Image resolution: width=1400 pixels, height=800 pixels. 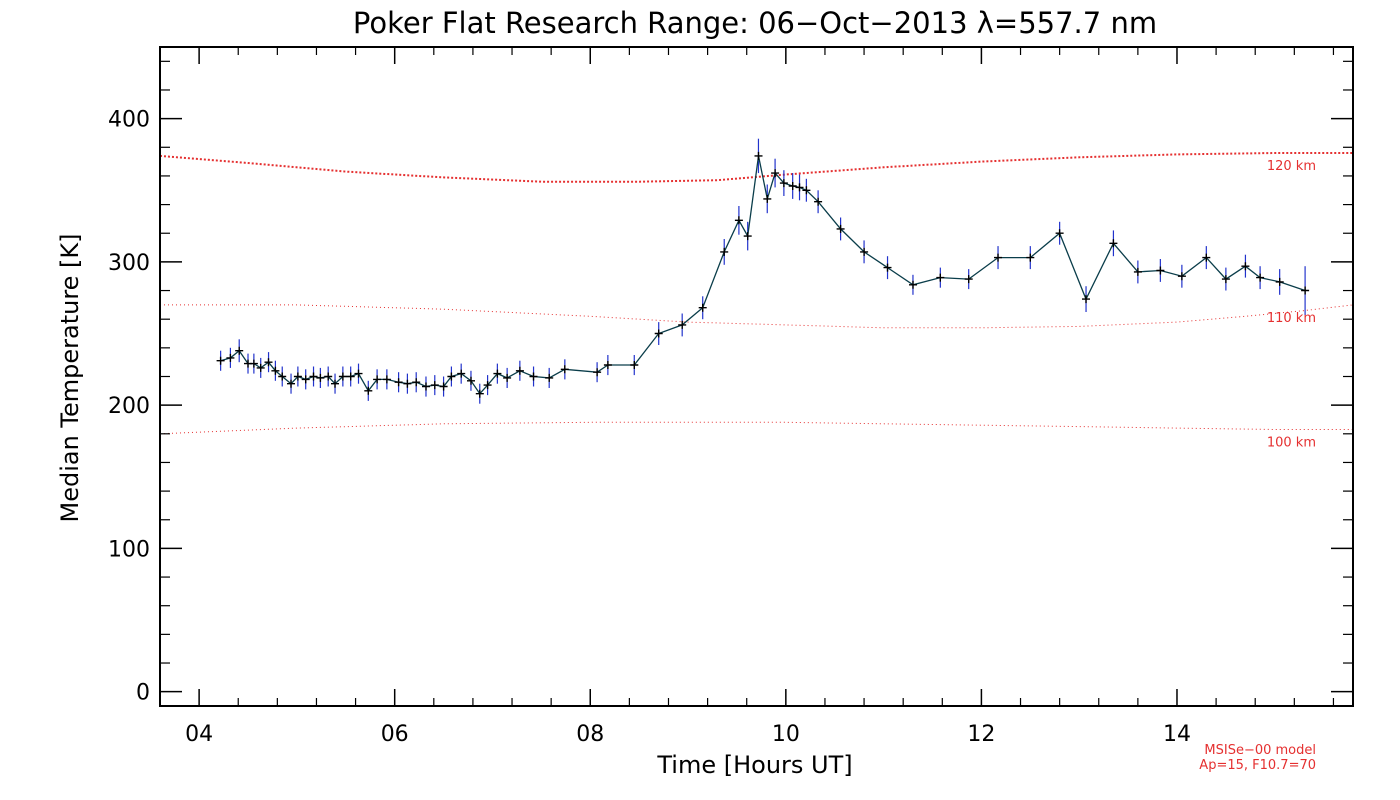 What do you see at coordinates (1291, 166) in the screenshot?
I see `model-curve-label: 120 km` at bounding box center [1291, 166].